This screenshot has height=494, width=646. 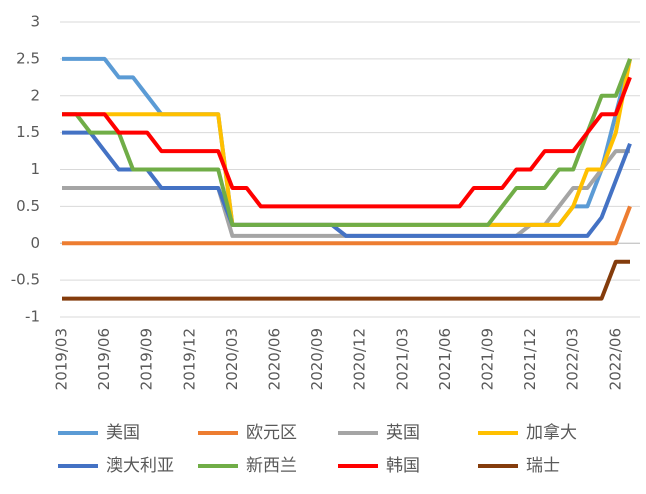 I want to click on x-tick-label: 2019/09, so click(x=147, y=359).